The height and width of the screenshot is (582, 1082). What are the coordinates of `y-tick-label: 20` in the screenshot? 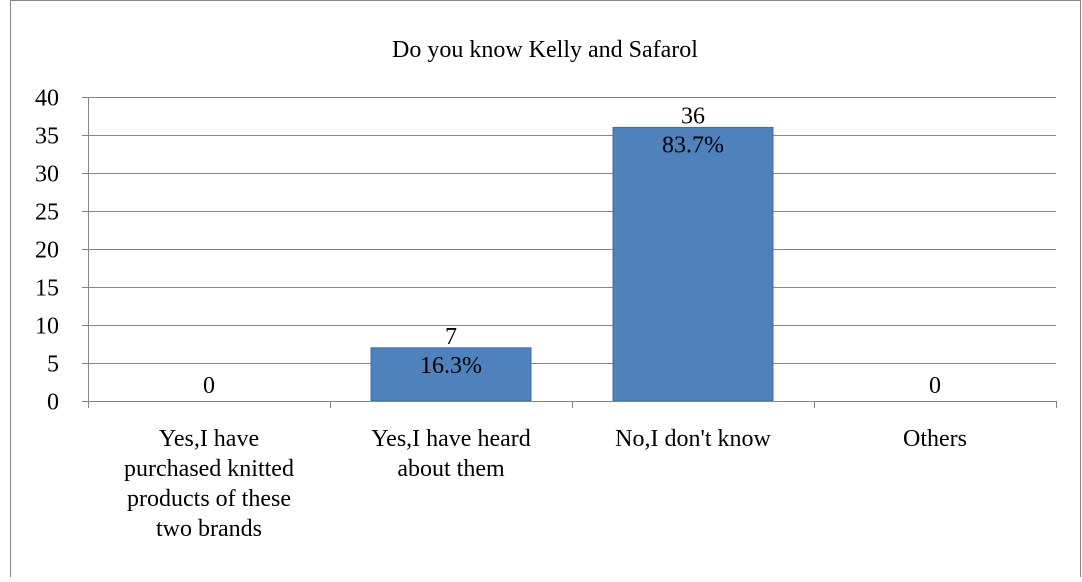 It's located at (47, 251).